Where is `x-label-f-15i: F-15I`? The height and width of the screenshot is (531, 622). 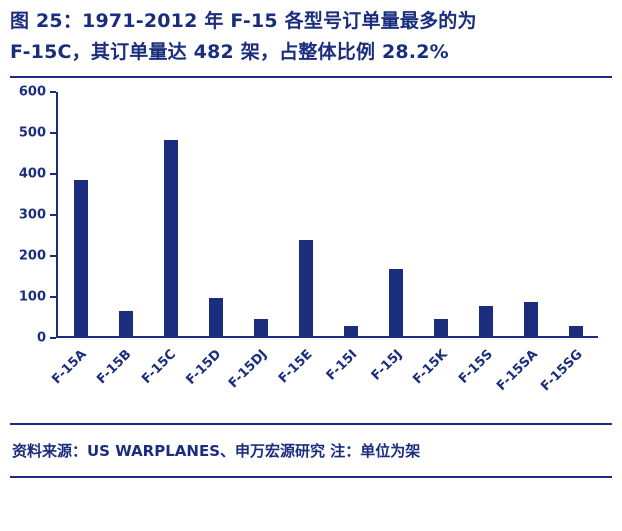
x-label-f-15i: F-15I is located at coordinates (342, 365).